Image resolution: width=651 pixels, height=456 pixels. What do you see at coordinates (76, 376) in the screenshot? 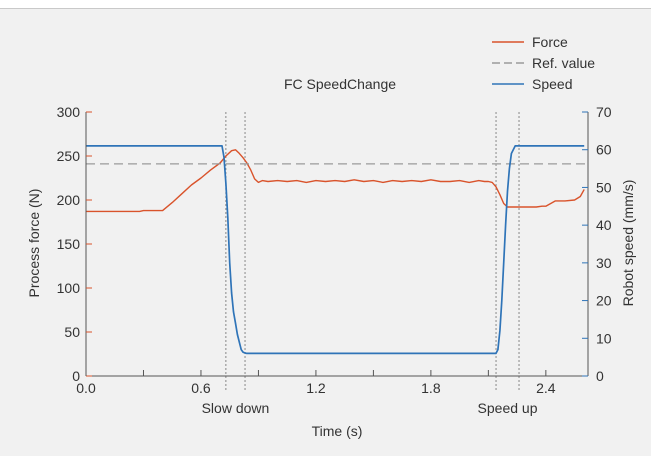
I see `y-left-tick-label-0: 0` at bounding box center [76, 376].